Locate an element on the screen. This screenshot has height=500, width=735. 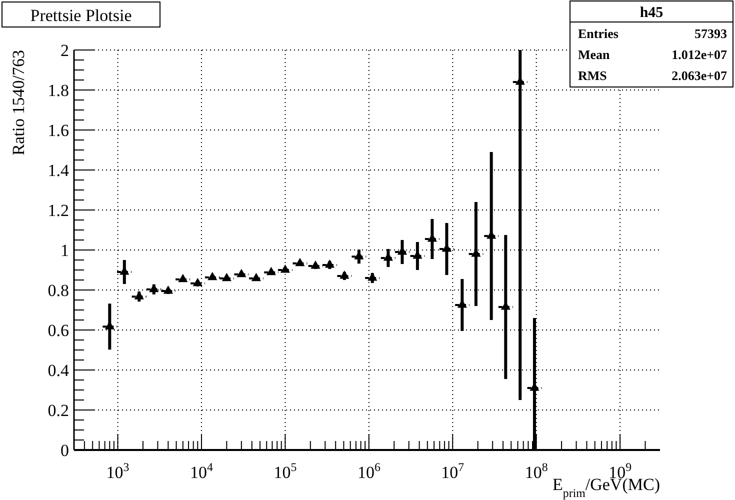
text: 57393 is located at coordinates (711, 33).